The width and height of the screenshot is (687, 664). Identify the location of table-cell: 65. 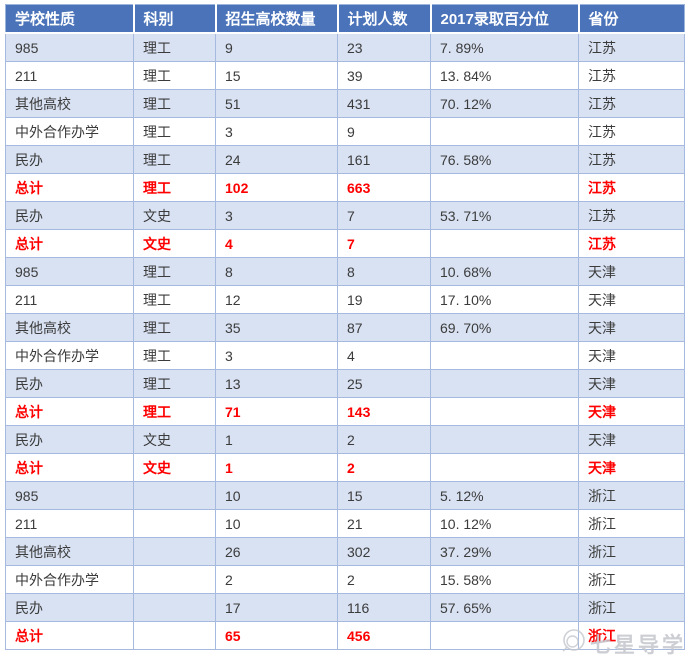
(276, 635).